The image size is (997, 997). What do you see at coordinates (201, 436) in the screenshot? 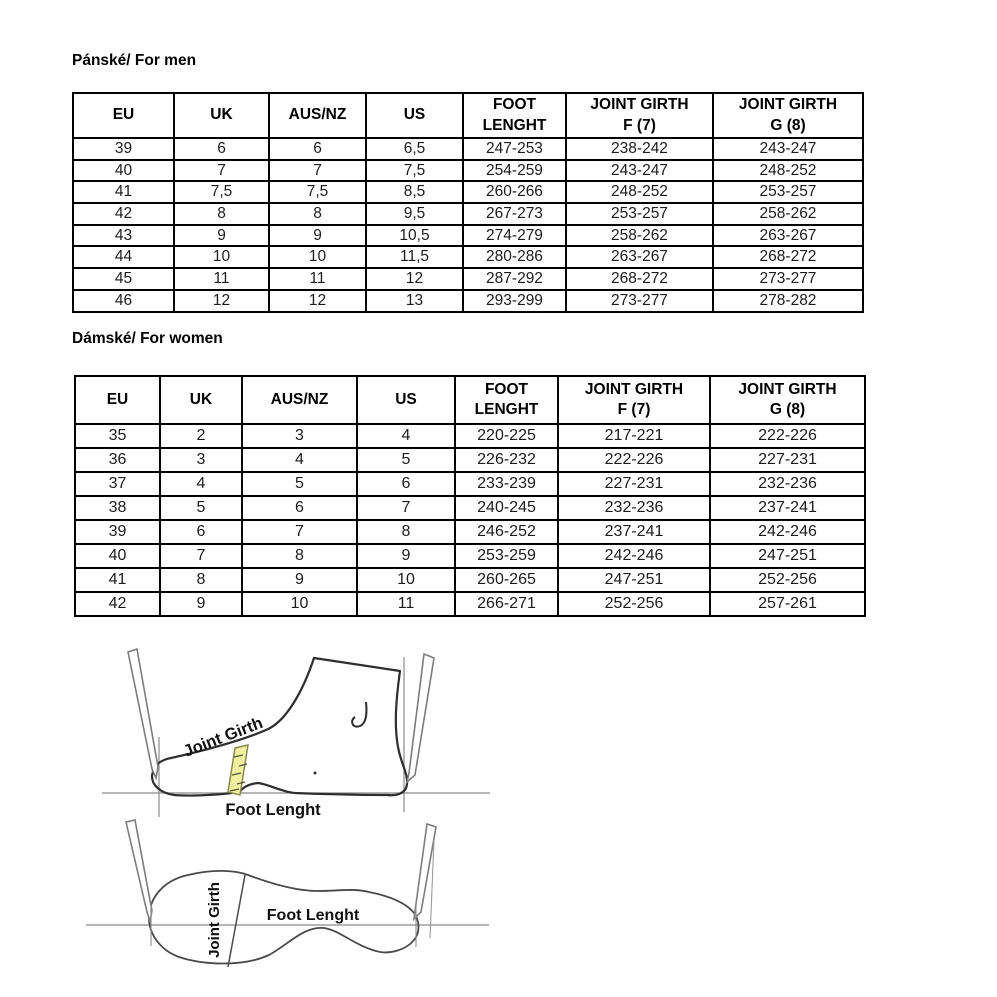
I see `table-cell: 2` at bounding box center [201, 436].